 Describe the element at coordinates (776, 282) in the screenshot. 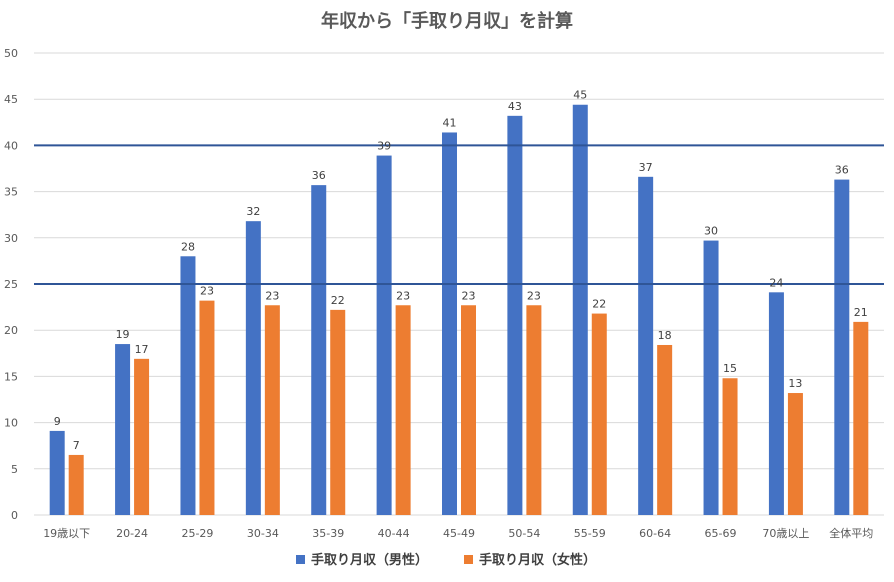

I see `data-label: 24` at that location.